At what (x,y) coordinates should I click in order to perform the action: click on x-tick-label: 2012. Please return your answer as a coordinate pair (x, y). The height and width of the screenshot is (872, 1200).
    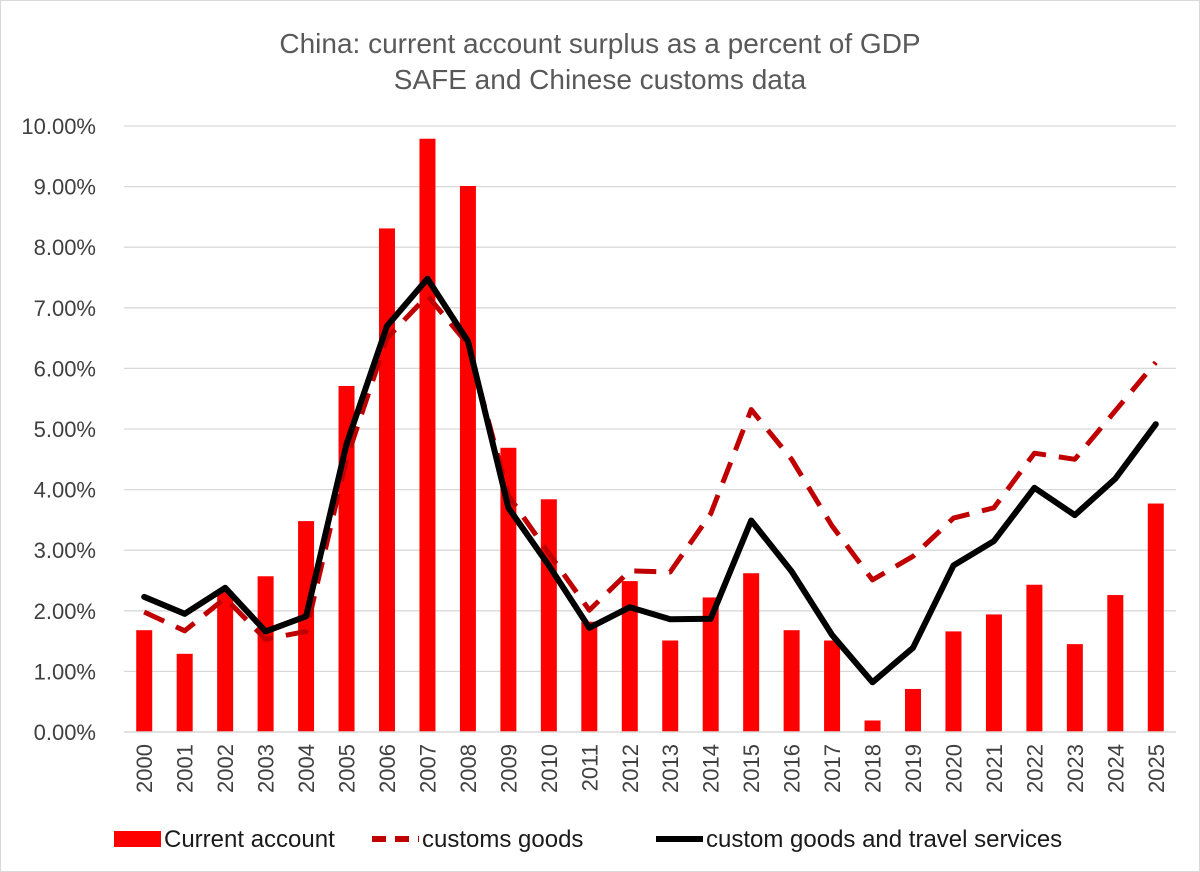
    Looking at the image, I should click on (630, 768).